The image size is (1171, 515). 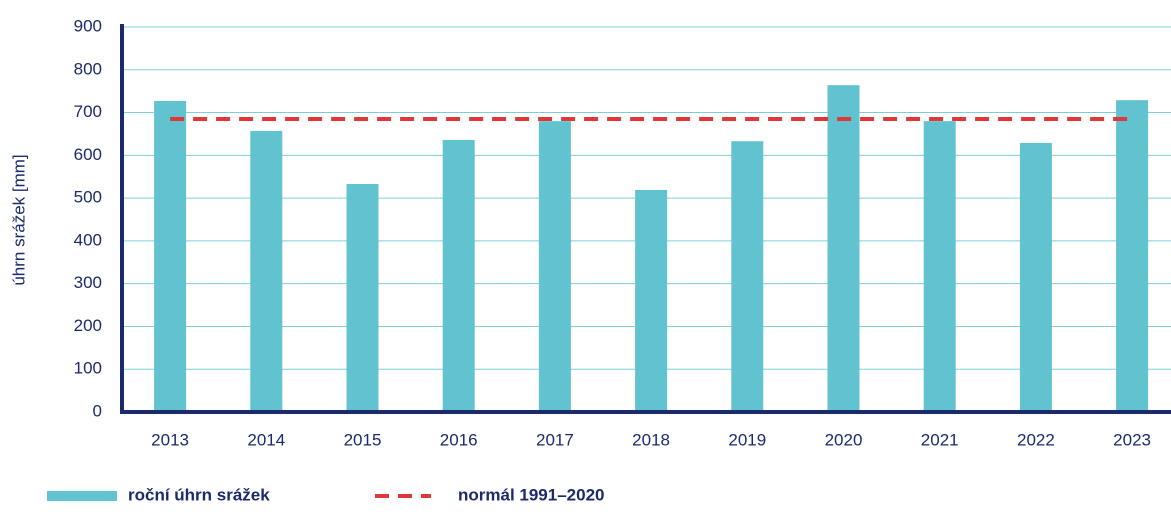 What do you see at coordinates (940, 439) in the screenshot?
I see `x-tick-label: 2021` at bounding box center [940, 439].